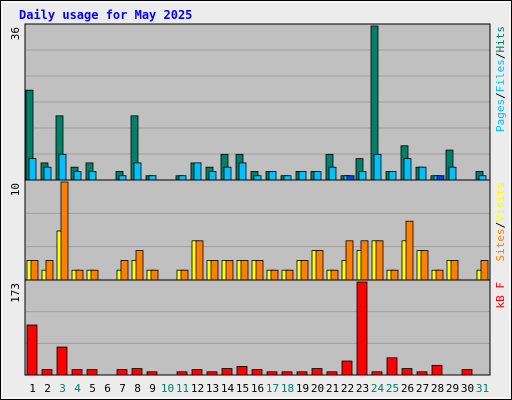 The width and height of the screenshot is (512, 400). I want to click on x-tick-label: 31, so click(482, 388).